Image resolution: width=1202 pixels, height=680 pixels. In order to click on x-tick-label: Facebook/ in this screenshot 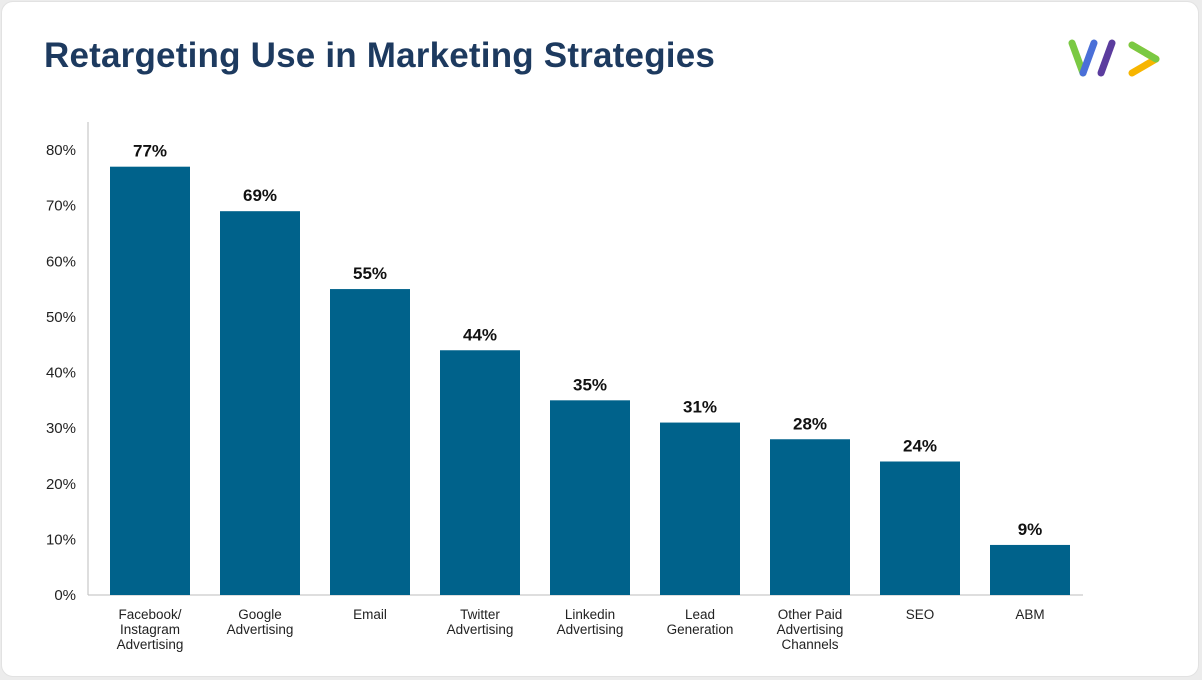, I will do `click(149, 614)`.